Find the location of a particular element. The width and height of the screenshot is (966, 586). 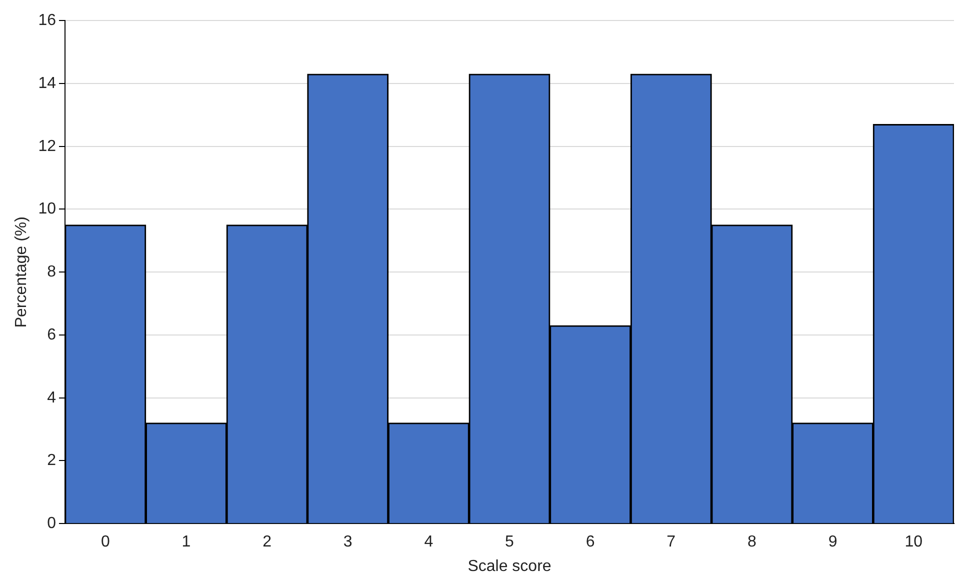

x-tick-label: 0 is located at coordinates (105, 542).